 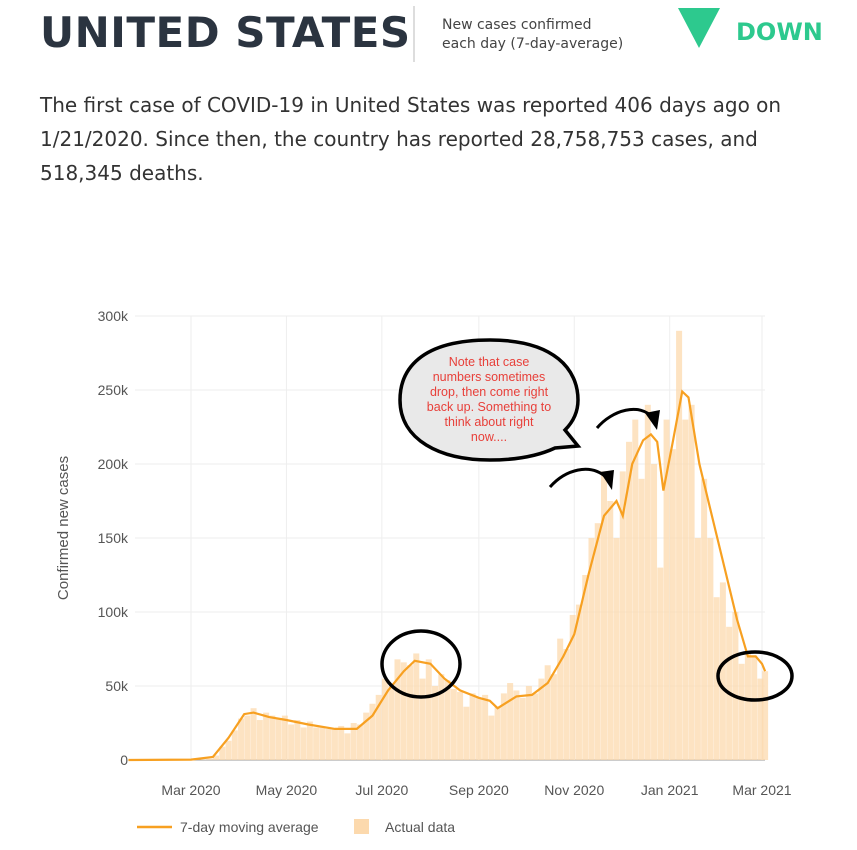 I want to click on circle-annotation-mar, so click(x=755, y=676).